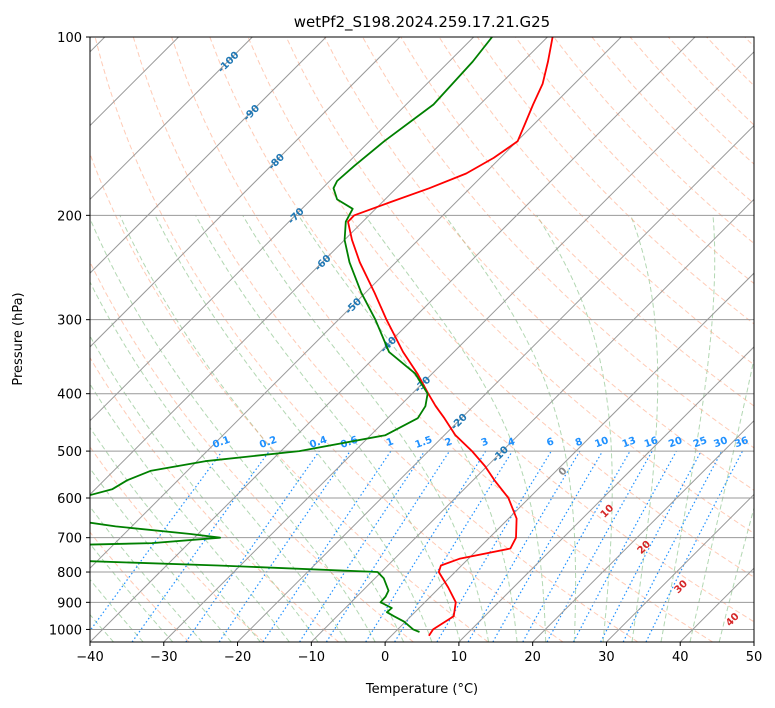  What do you see at coordinates (385, 657) in the screenshot?
I see `x-tick-label: 0` at bounding box center [385, 657].